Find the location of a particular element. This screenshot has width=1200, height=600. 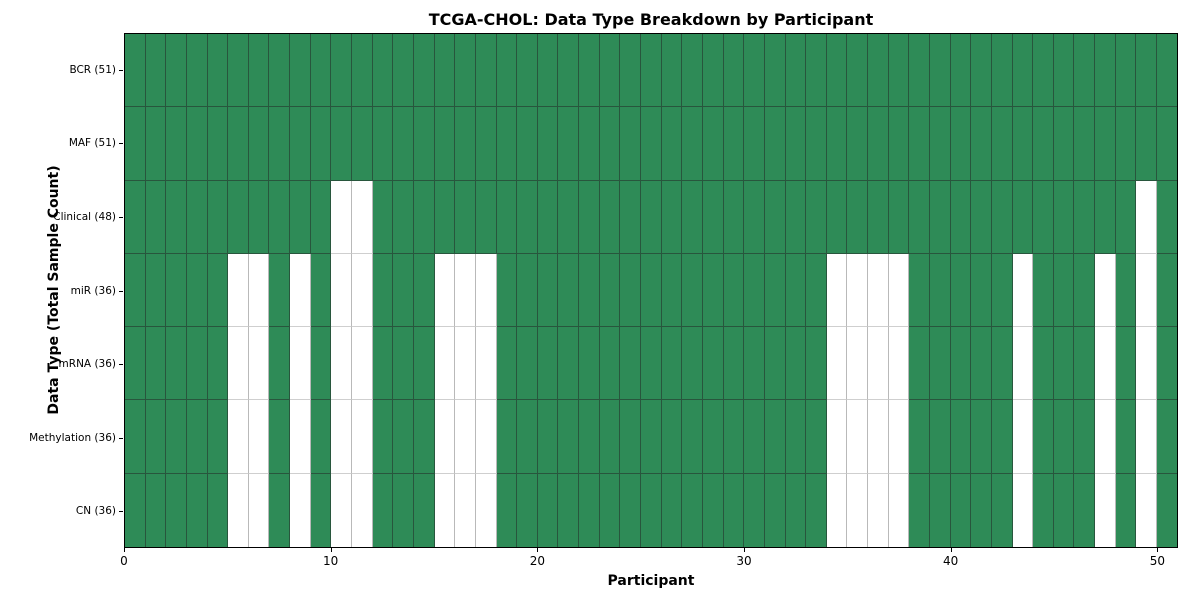

xtick-label-10: 10 is located at coordinates (331, 561).